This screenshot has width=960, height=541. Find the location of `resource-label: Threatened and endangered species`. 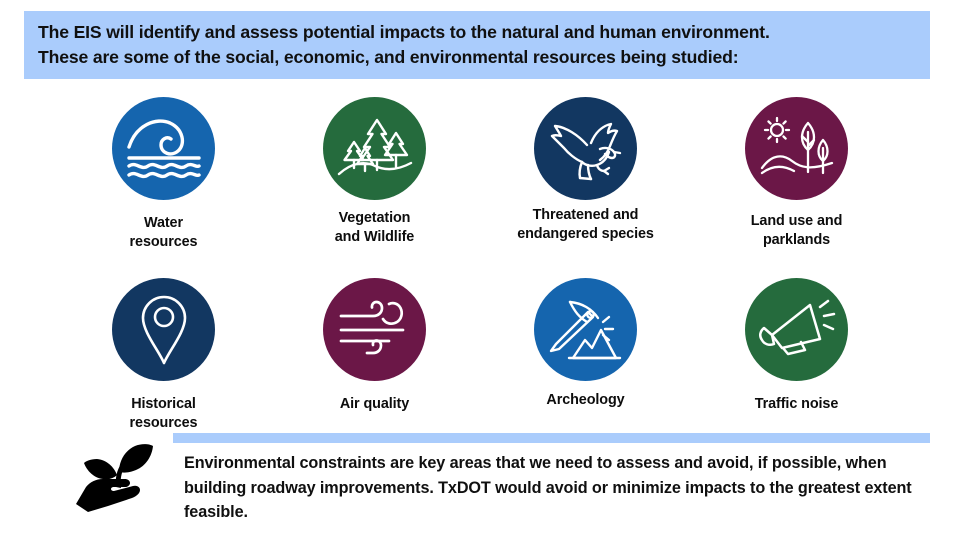

resource-label: Threatened and endangered species is located at coordinates (585, 224).